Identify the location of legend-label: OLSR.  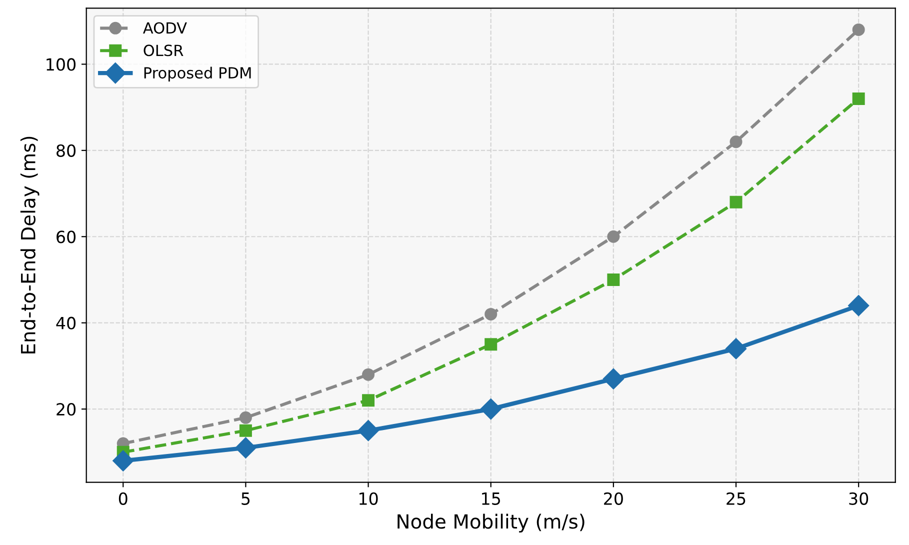
(164, 50).